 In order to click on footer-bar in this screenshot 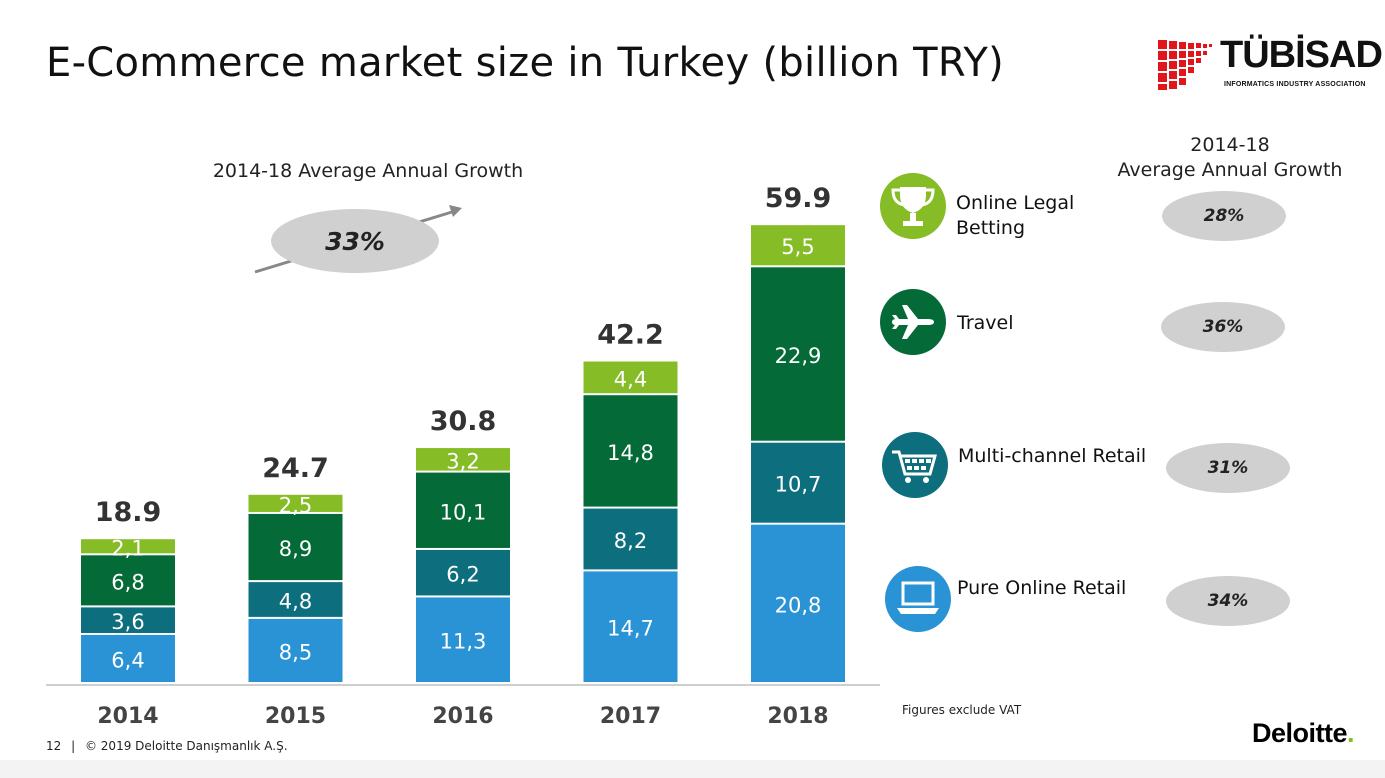, I will do `click(692, 769)`.